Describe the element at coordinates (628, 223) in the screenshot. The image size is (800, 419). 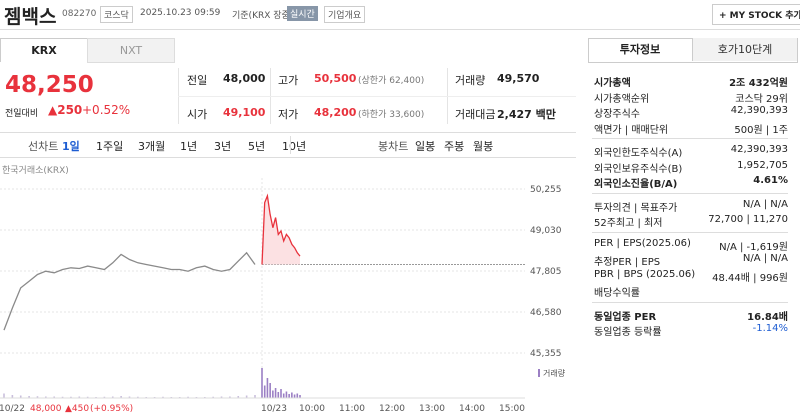
I see `info-label: 52주최고 | 최저` at that location.